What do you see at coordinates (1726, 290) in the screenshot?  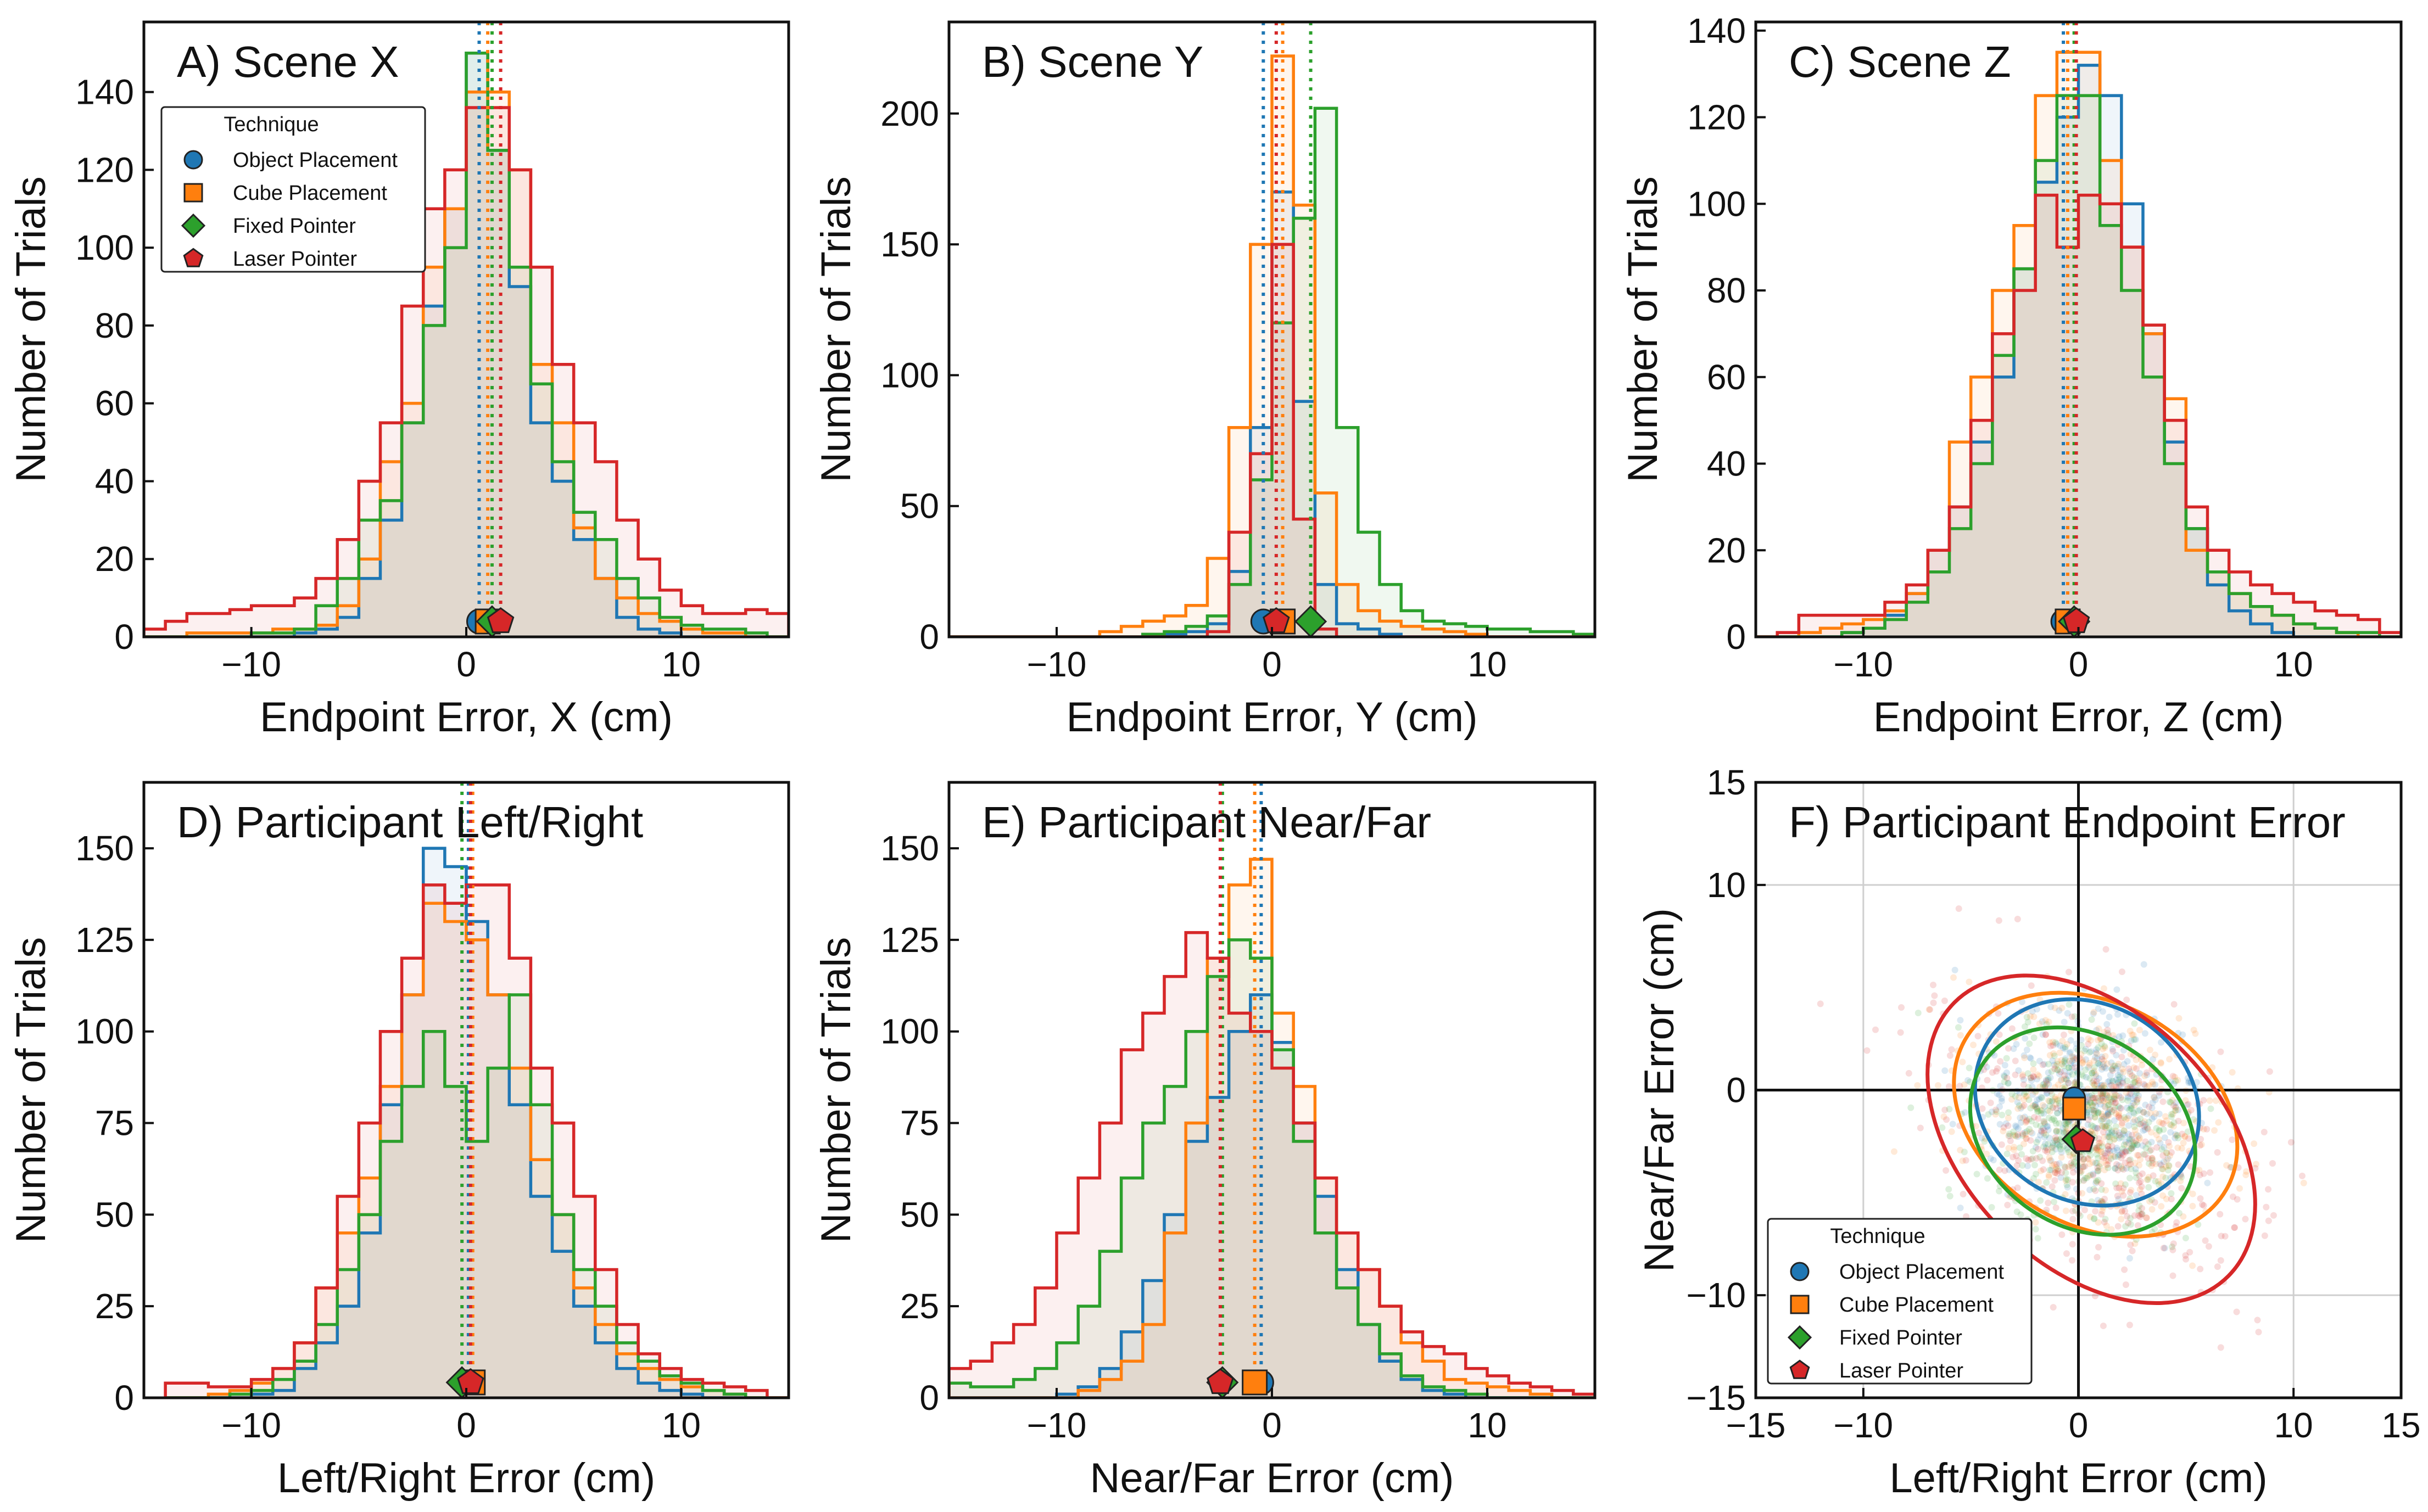 I see `y-tick-label: 80` at bounding box center [1726, 290].